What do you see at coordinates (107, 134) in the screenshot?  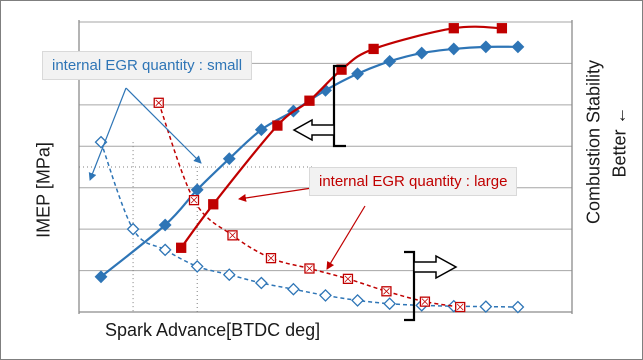 I see `leader-small-to-stability` at bounding box center [107, 134].